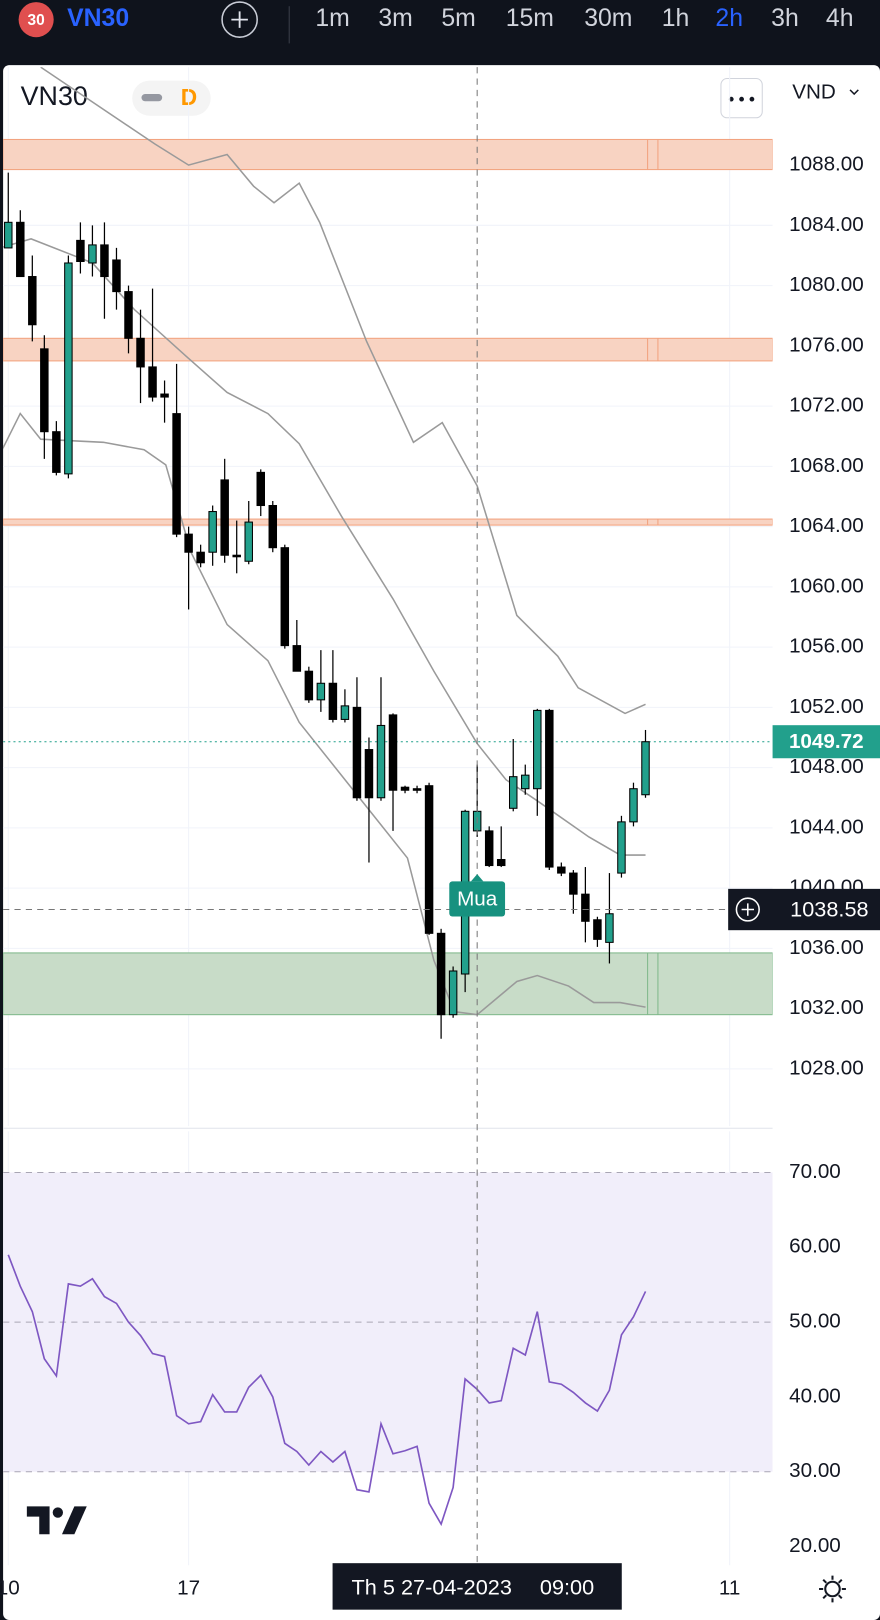 The height and width of the screenshot is (1620, 880). I want to click on rsi-line, so click(327, 1390).